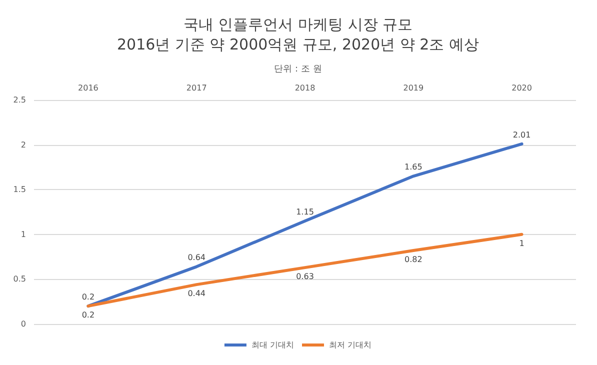 The height and width of the screenshot is (365, 597). What do you see at coordinates (305, 211) in the screenshot?
I see `data-label: 1.15` at bounding box center [305, 211].